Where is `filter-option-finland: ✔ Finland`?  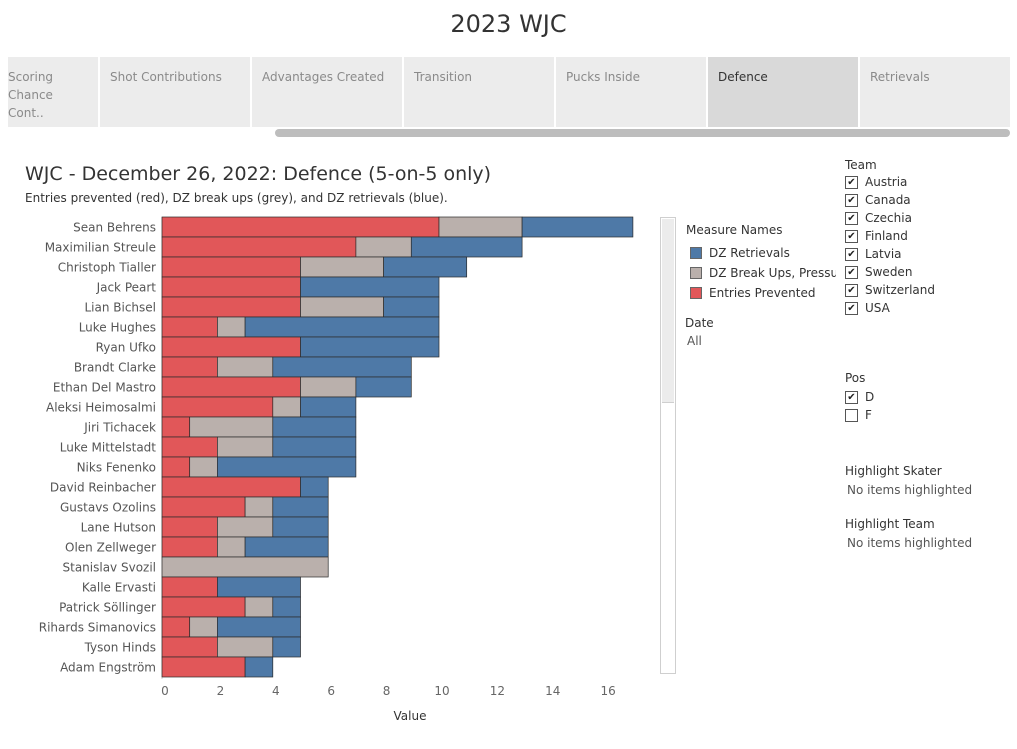
filter-option-finland: ✔ Finland is located at coordinates (890, 236).